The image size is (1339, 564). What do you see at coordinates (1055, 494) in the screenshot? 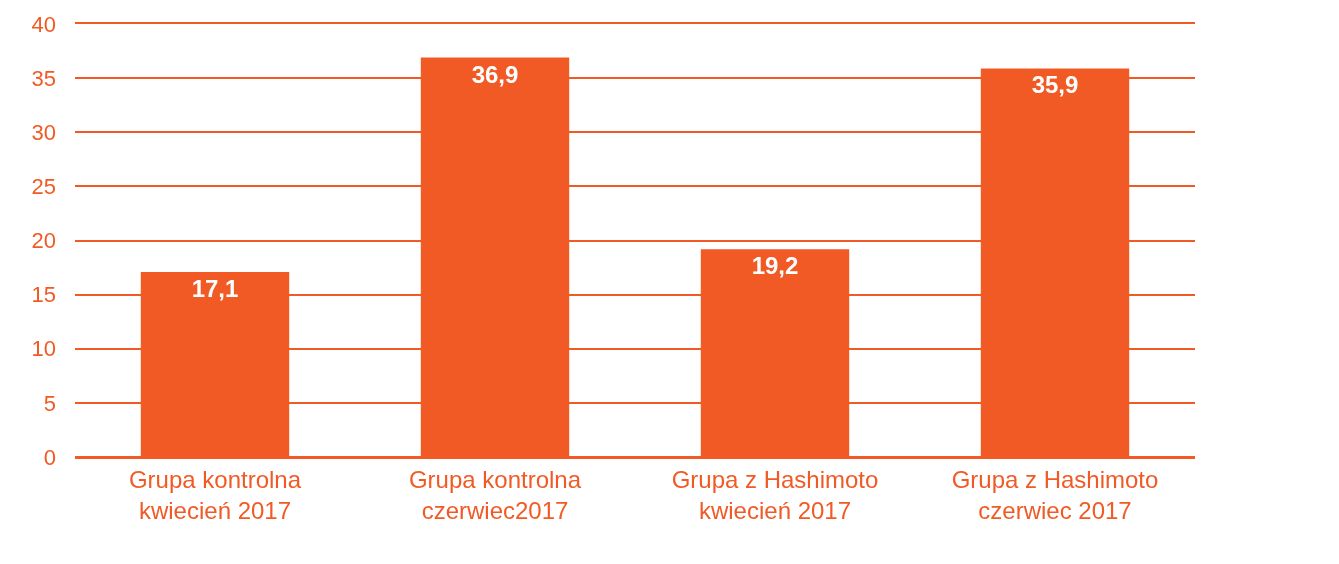
I see `x-tick-label: Grupa z Hashimoto czerwiec 2017` at bounding box center [1055, 494].